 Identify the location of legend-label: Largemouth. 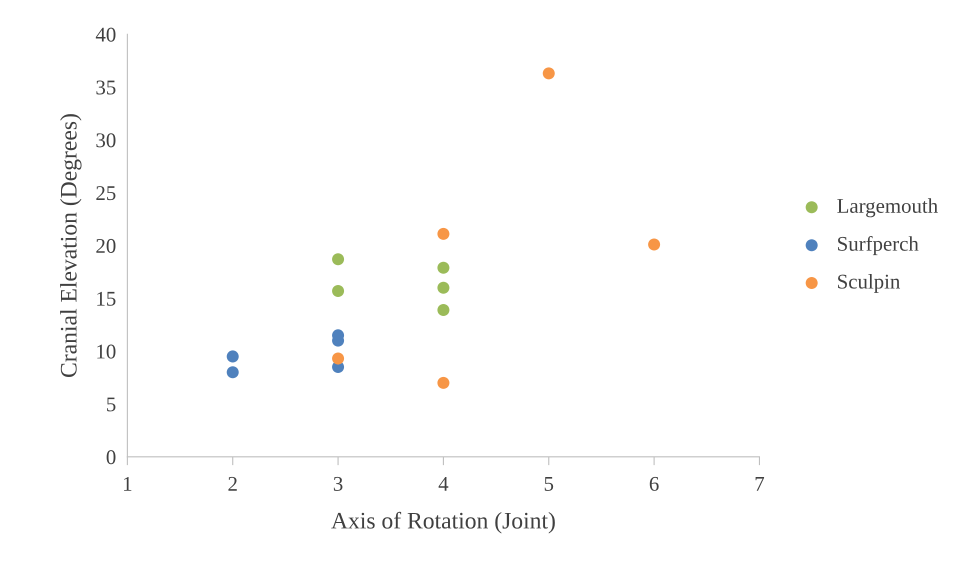
(887, 208).